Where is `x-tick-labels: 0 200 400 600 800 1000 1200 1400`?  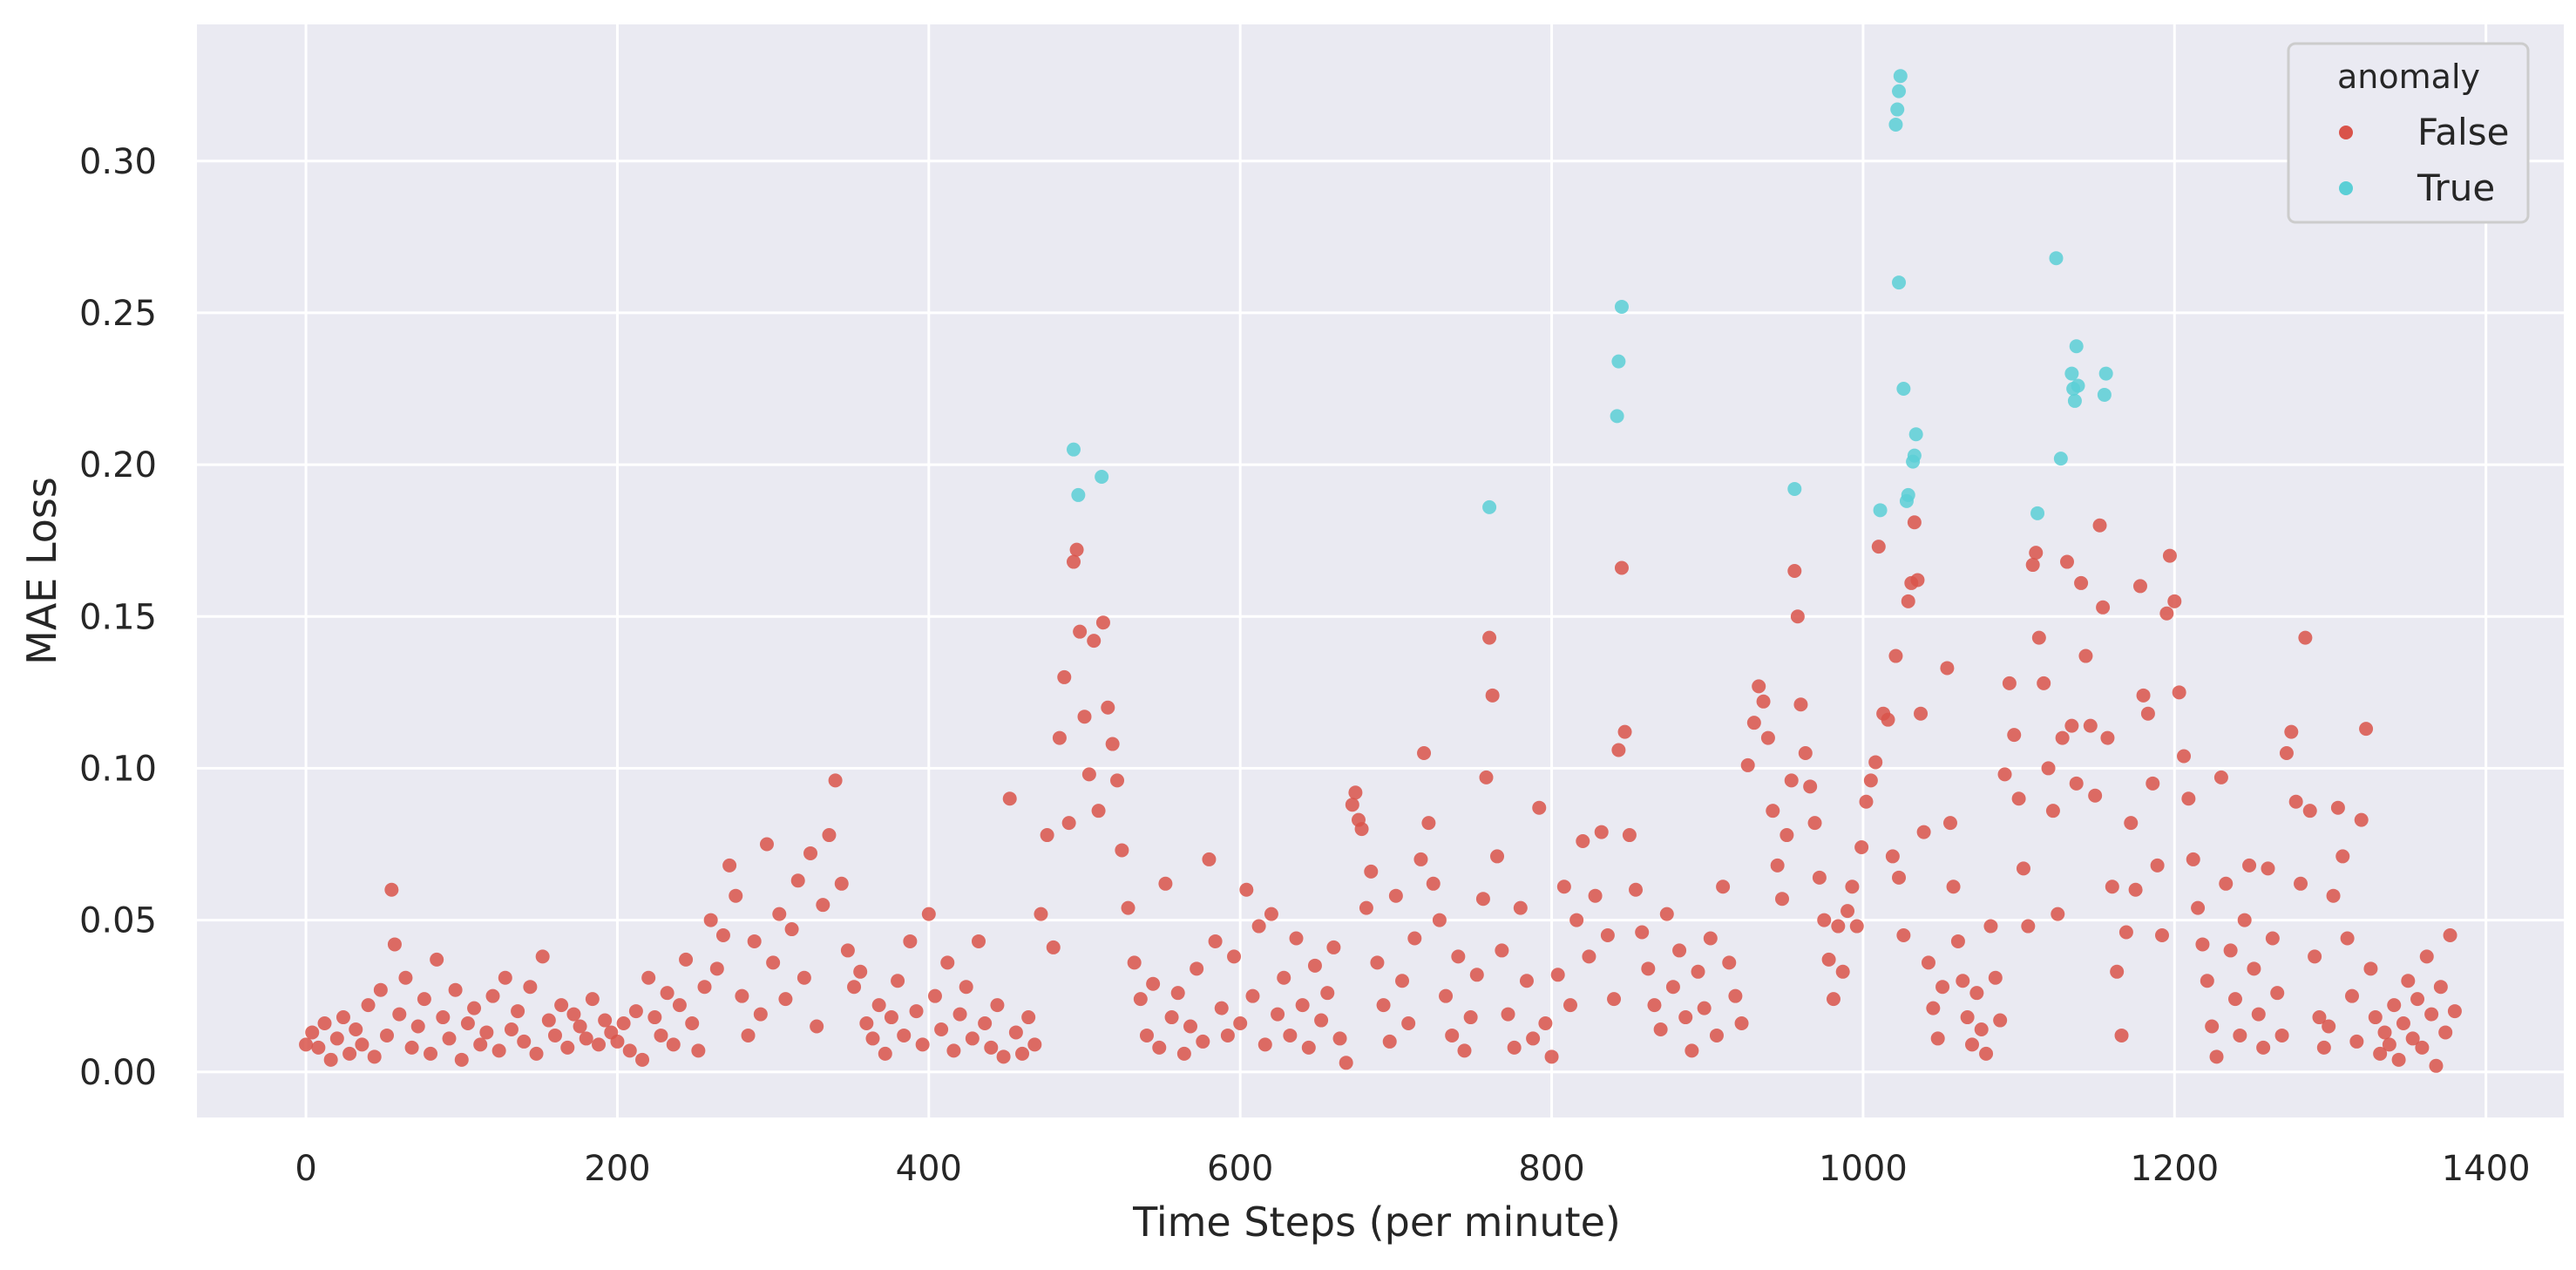 x-tick-labels: 0 200 400 600 800 1000 1200 1400 is located at coordinates (1413, 1169).